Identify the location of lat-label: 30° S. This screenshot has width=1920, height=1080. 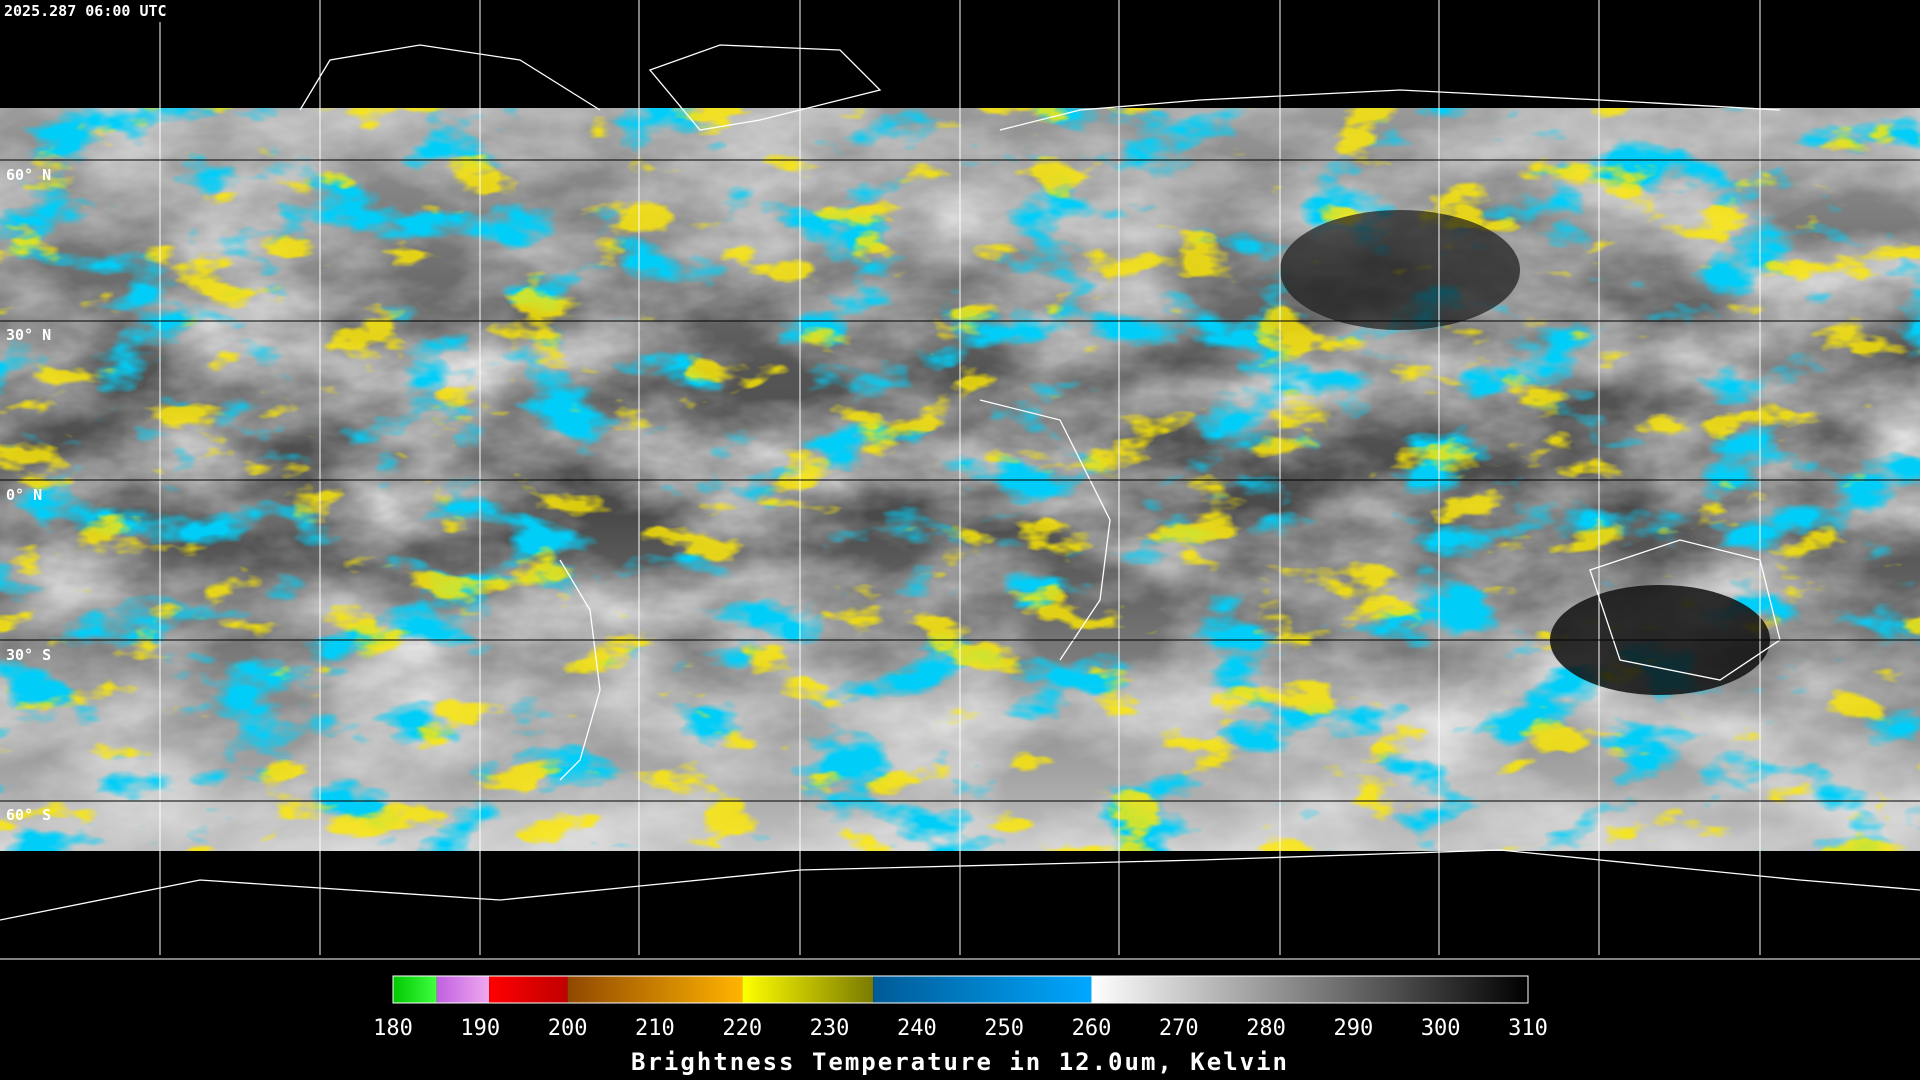
(28, 655).